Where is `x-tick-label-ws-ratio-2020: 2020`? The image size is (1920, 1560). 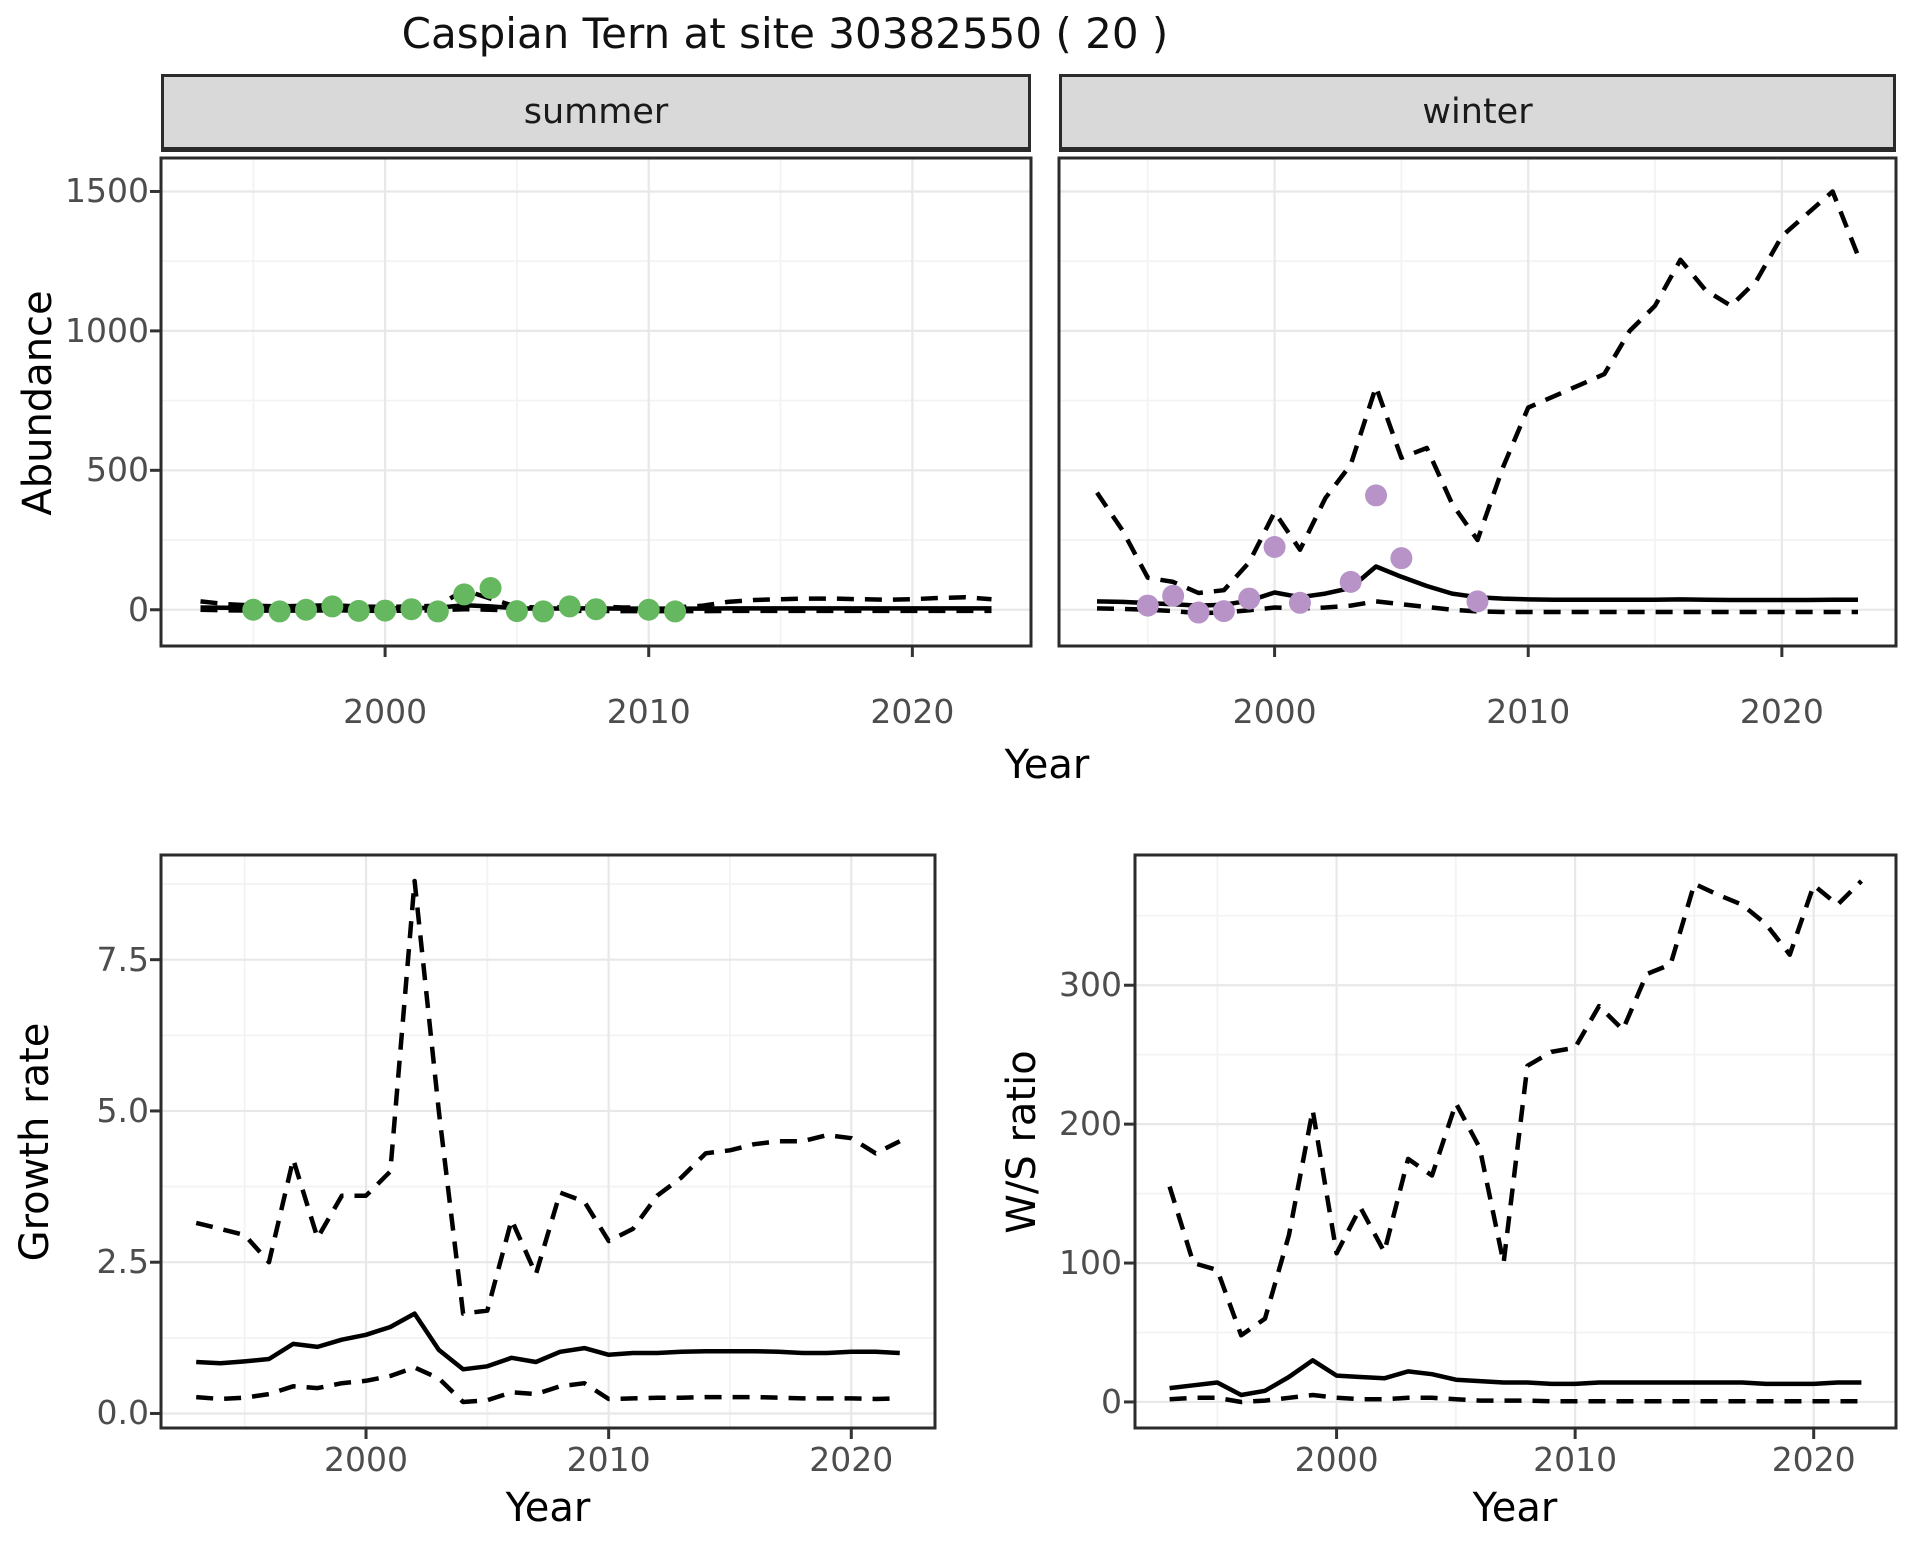 x-tick-label-ws-ratio-2020: 2020 is located at coordinates (1813, 1459).